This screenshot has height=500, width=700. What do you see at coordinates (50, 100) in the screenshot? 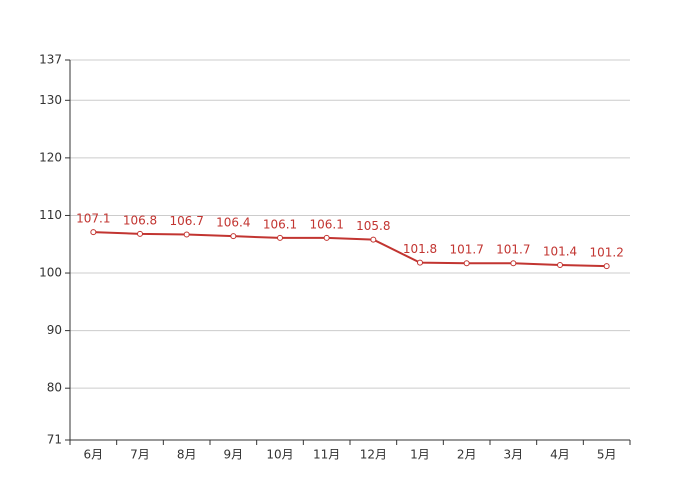
I see `y-tick-label: 130` at bounding box center [50, 100].